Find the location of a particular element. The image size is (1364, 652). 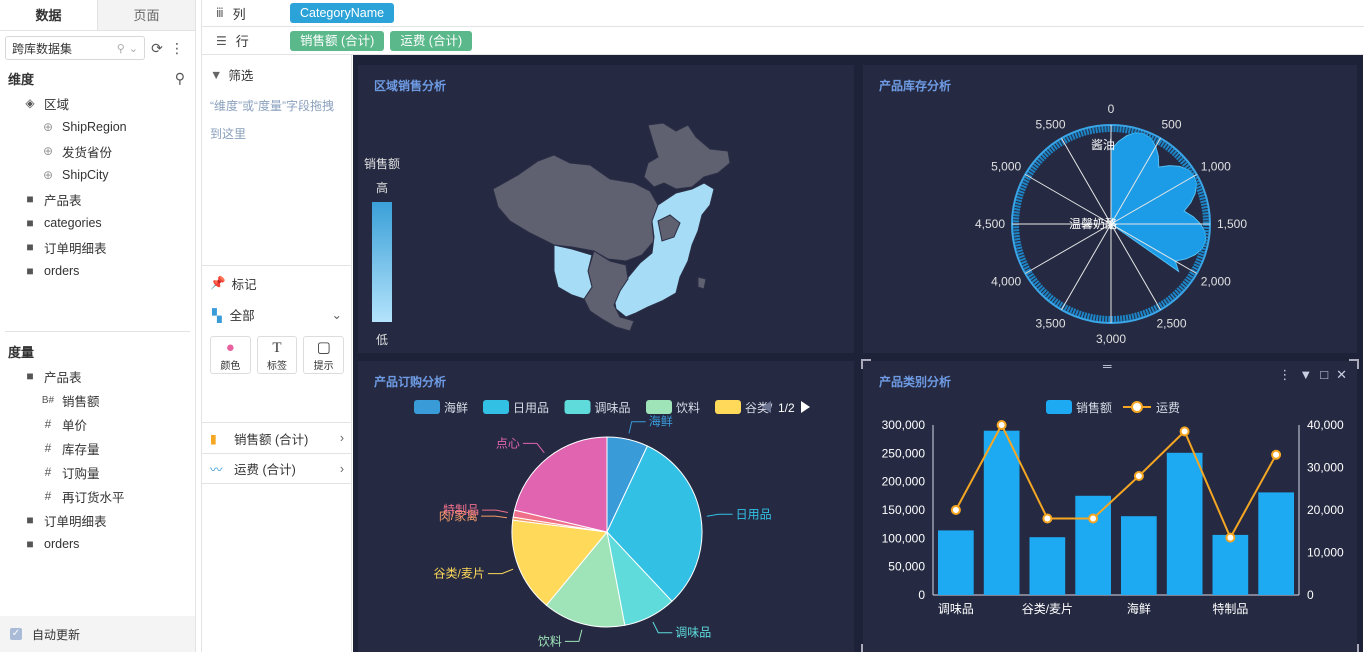

pie-legend-label: 海鲜 is located at coordinates (456, 407).